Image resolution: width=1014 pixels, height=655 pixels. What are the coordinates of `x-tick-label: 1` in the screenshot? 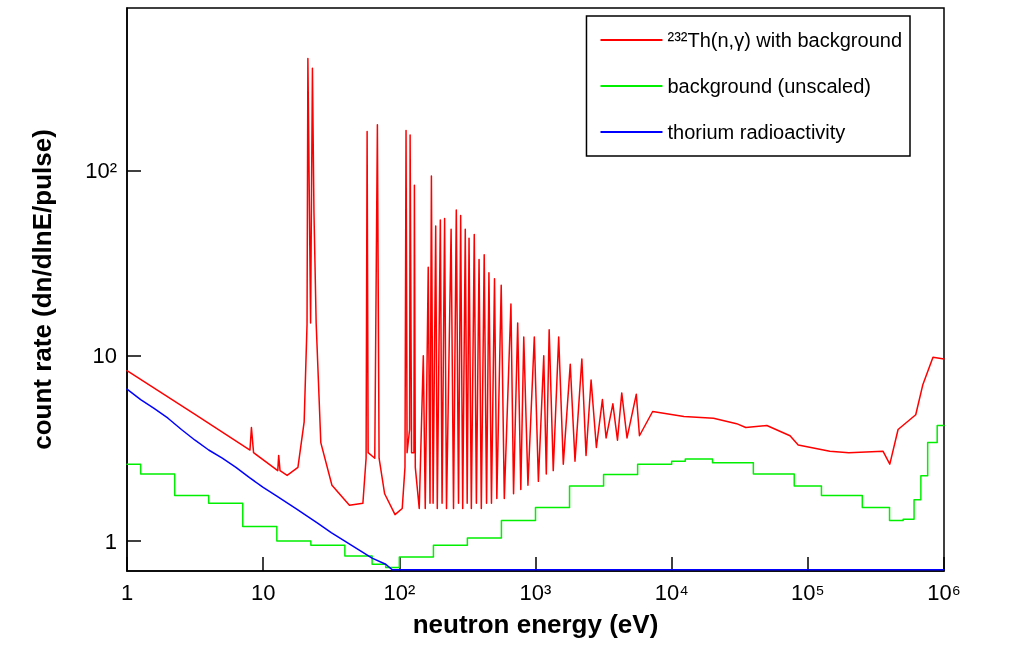 It's located at (127, 592).